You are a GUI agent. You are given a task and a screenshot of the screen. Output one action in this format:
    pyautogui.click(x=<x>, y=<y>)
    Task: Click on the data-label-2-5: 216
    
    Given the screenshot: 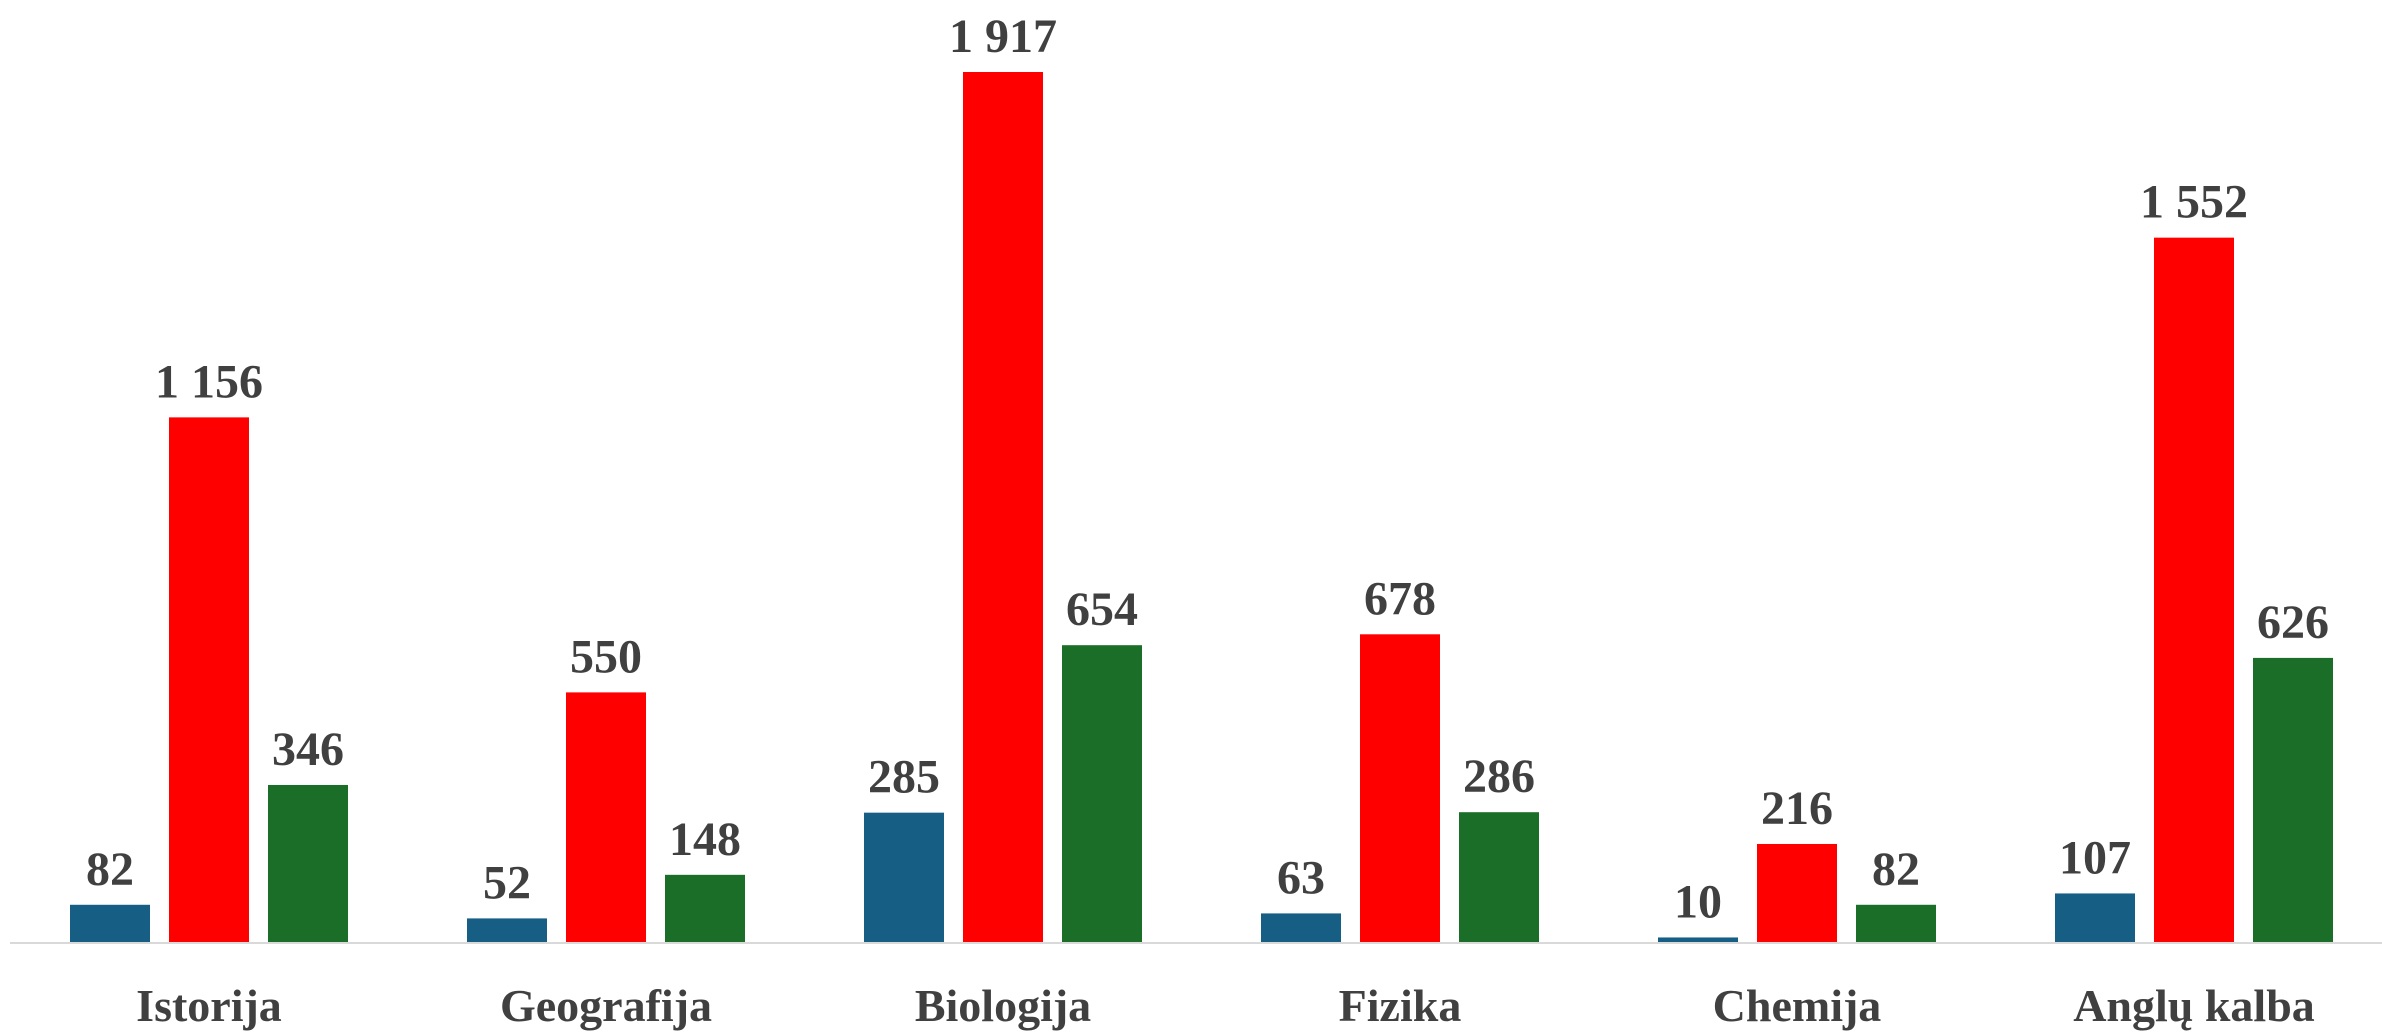 What is the action you would take?
    pyautogui.click(x=1797, y=808)
    